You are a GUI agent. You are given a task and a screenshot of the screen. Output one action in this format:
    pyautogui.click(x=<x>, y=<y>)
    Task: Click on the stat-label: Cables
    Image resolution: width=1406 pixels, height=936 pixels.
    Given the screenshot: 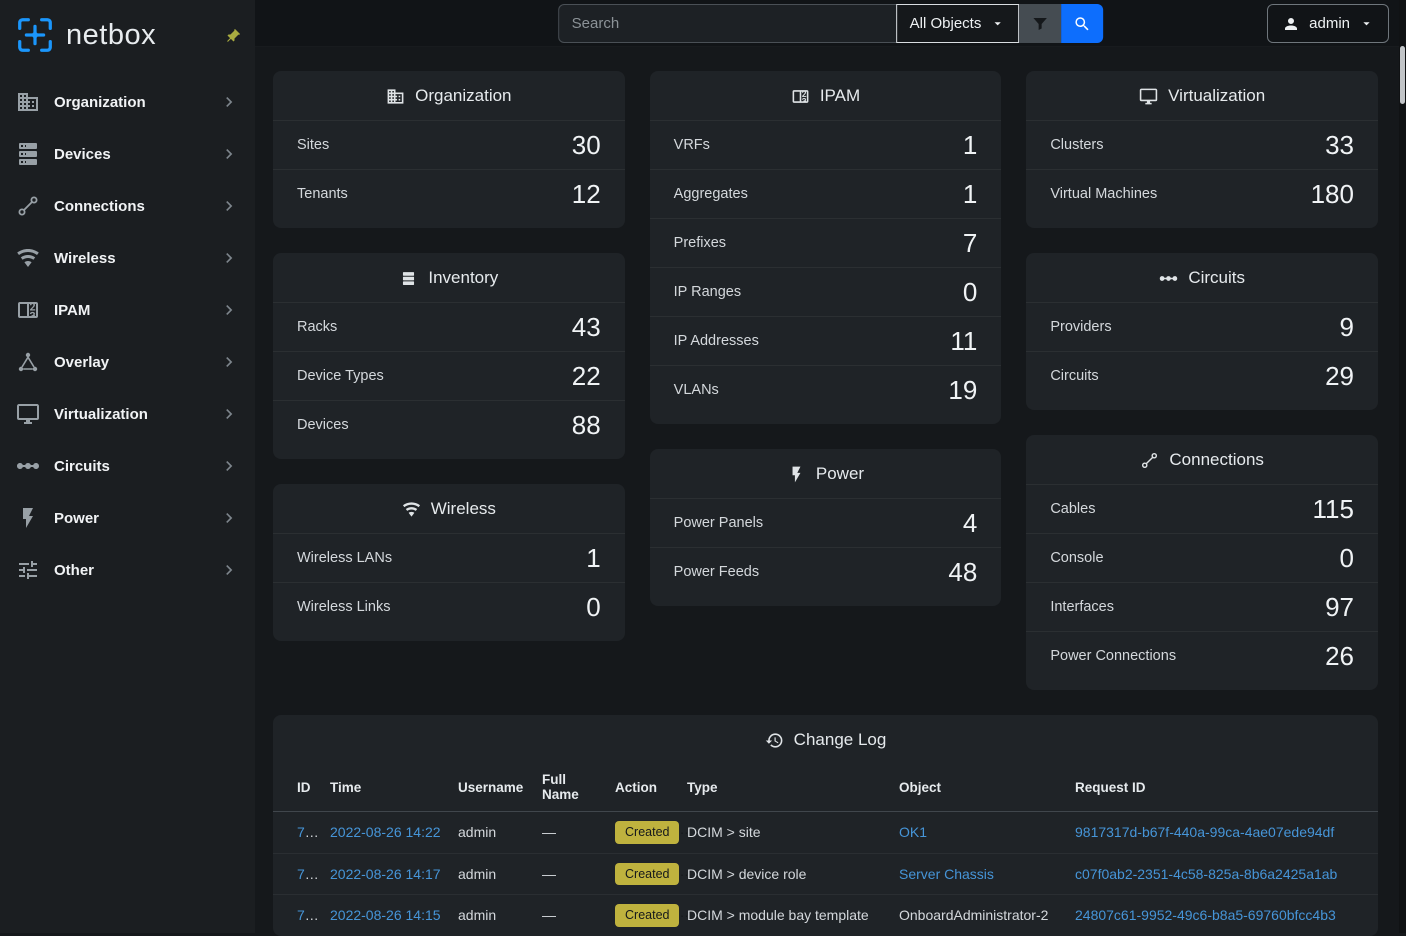 What is the action you would take?
    pyautogui.click(x=1072, y=509)
    